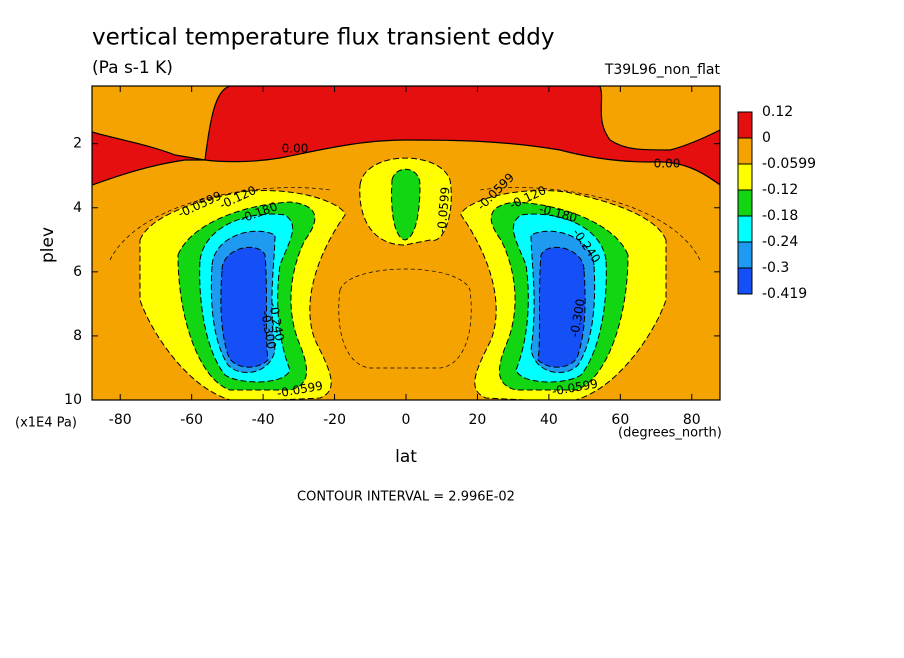 Image resolution: width=904 pixels, height=658 pixels. What do you see at coordinates (780, 242) in the screenshot?
I see `colorbar-label: -0.24` at bounding box center [780, 242].